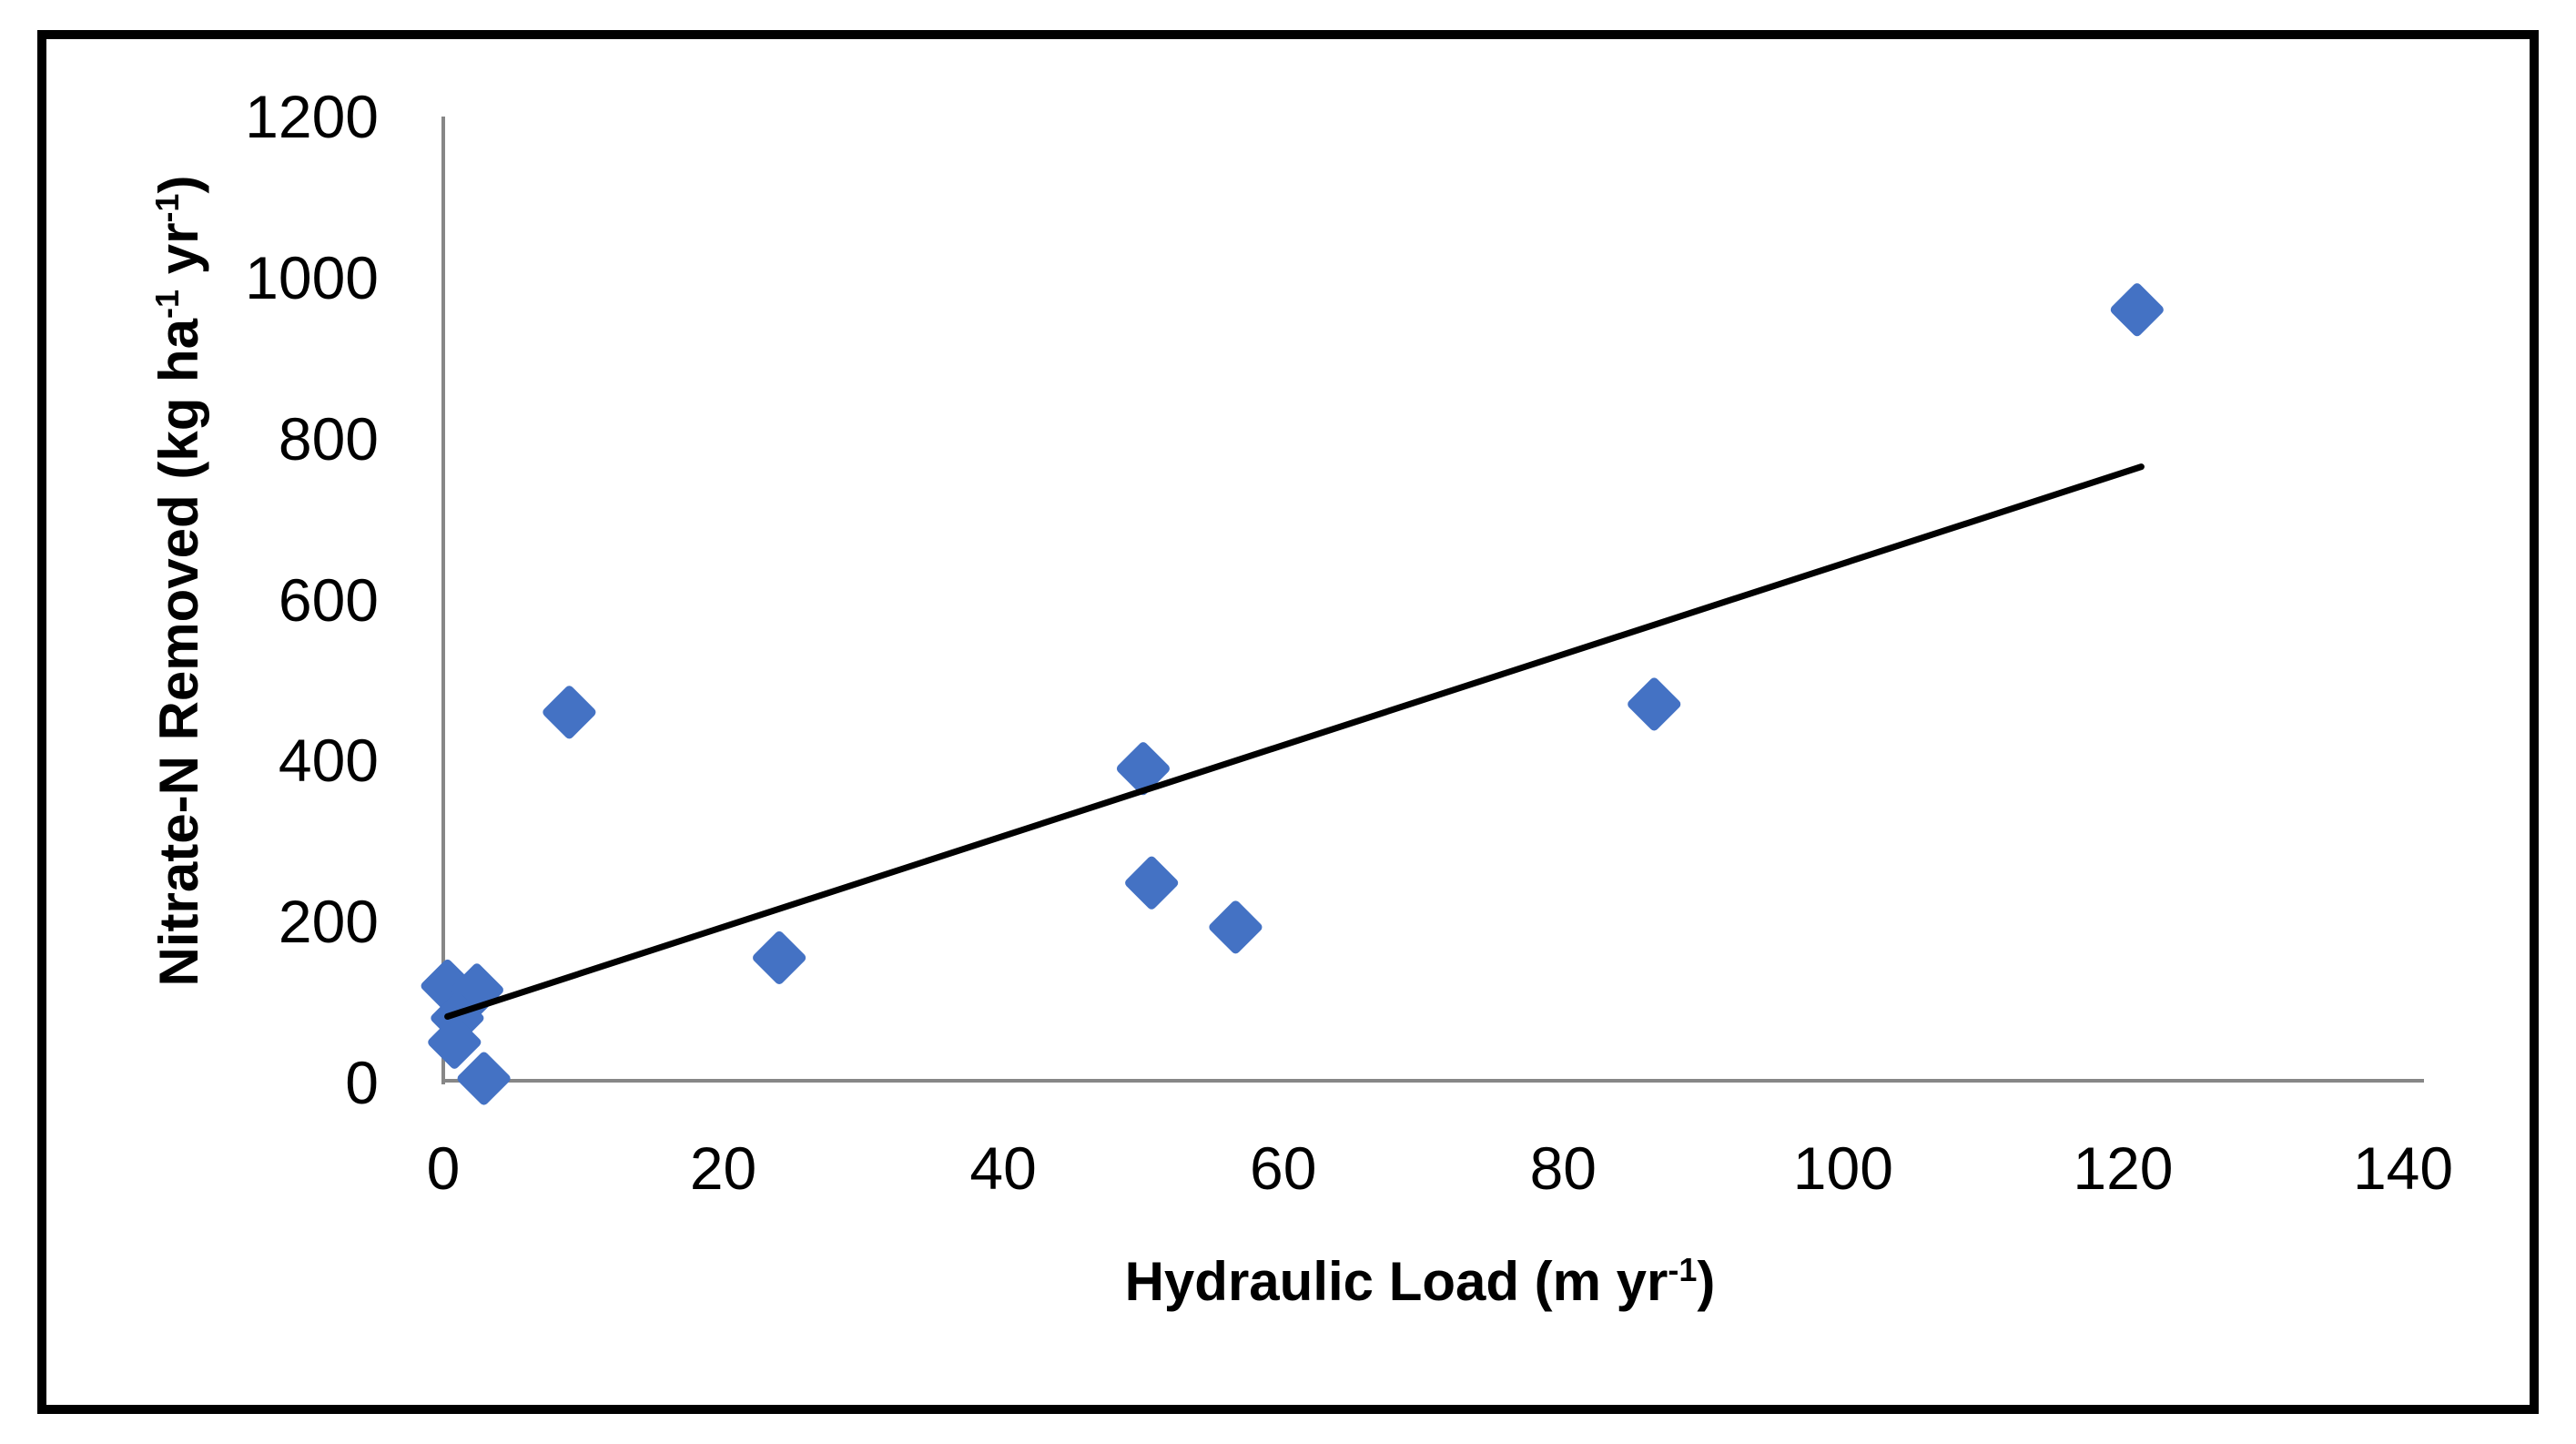 The width and height of the screenshot is (2576, 1444). Describe the element at coordinates (312, 117) in the screenshot. I see `y-axis-tick-label: 1200` at that location.